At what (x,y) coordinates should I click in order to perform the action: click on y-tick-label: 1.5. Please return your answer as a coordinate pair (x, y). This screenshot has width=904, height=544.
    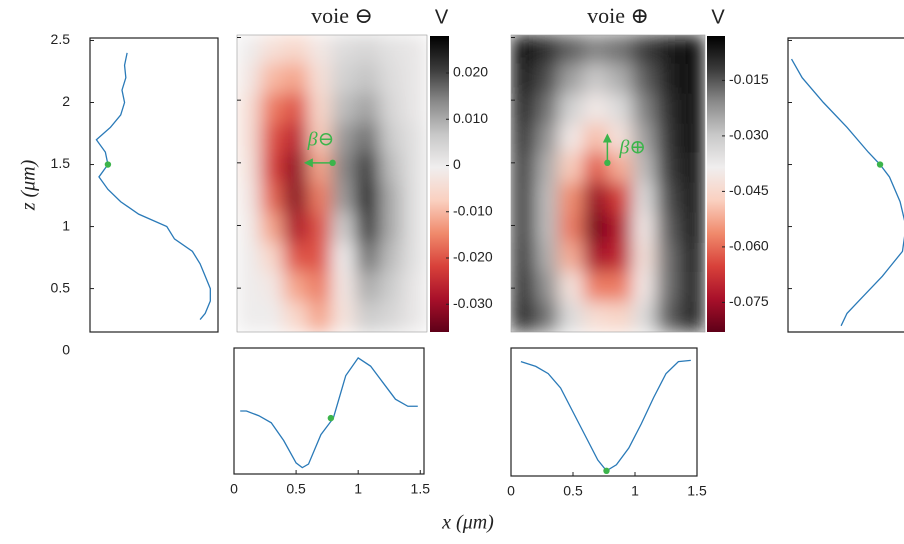
    Looking at the image, I should click on (61, 163).